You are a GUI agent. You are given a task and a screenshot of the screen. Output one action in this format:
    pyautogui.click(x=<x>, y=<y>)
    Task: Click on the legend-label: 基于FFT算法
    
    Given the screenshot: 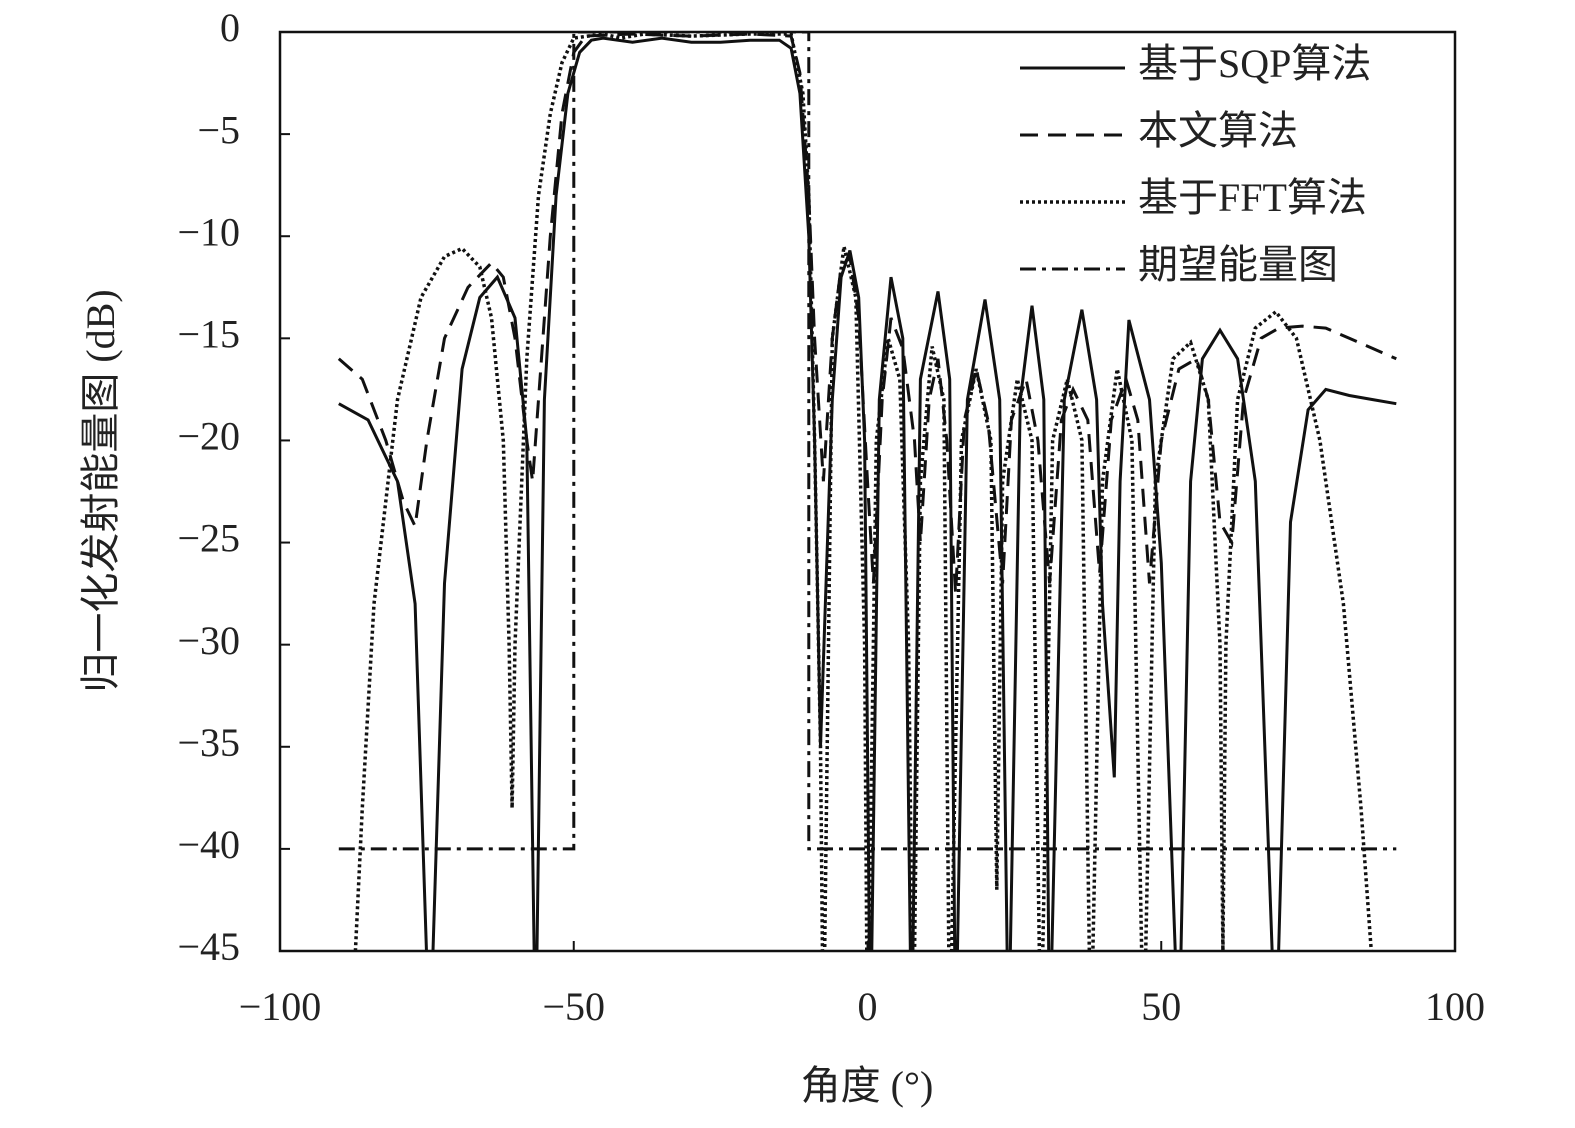 What is the action you would take?
    pyautogui.click(x=1252, y=197)
    